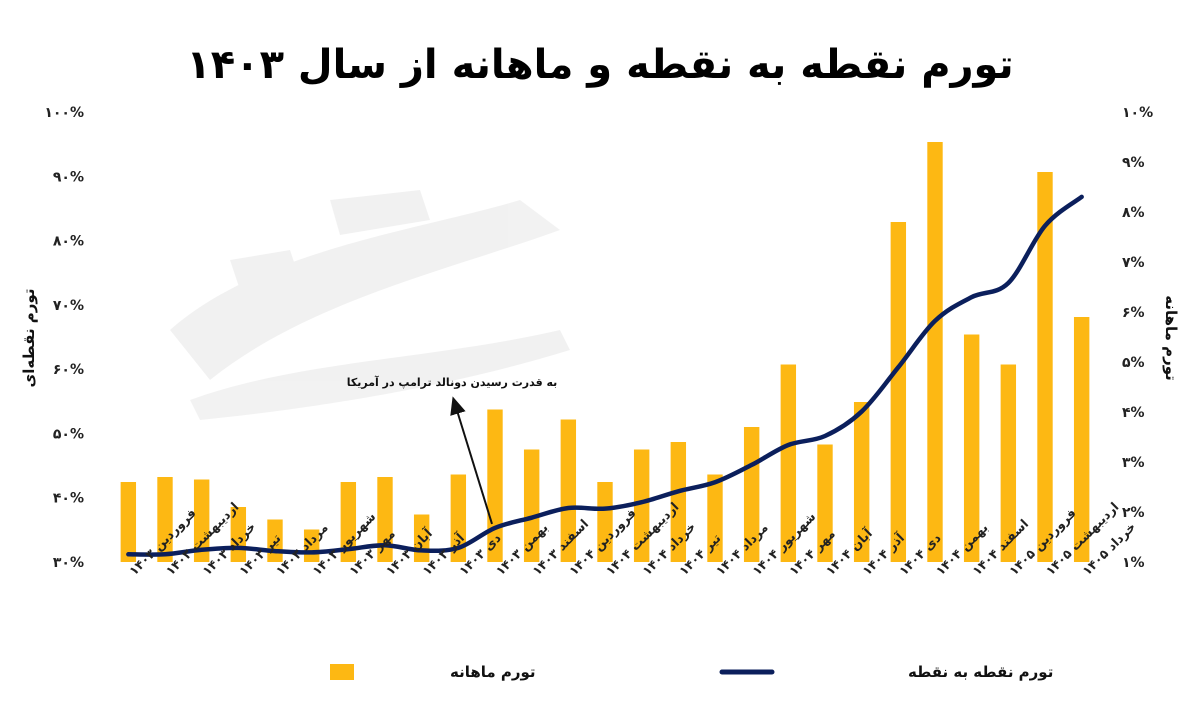 This screenshot has width=1200, height=708. What do you see at coordinates (68, 306) in the screenshot?
I see `left-tick-label: ۷۰%` at bounding box center [68, 306].